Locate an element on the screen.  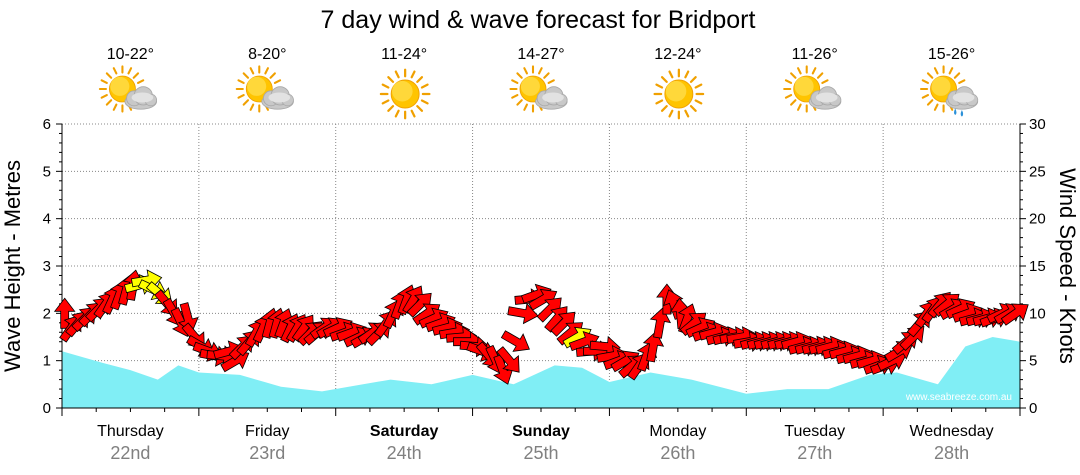
day-temperature: 14-27° is located at coordinates (540, 54).